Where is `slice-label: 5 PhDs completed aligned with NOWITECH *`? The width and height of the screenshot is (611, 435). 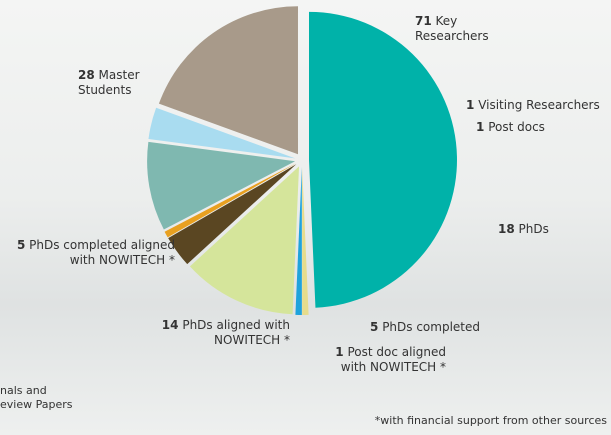 slice-label: 5 PhDs completed aligned with NOWITECH * is located at coordinates (87, 253).